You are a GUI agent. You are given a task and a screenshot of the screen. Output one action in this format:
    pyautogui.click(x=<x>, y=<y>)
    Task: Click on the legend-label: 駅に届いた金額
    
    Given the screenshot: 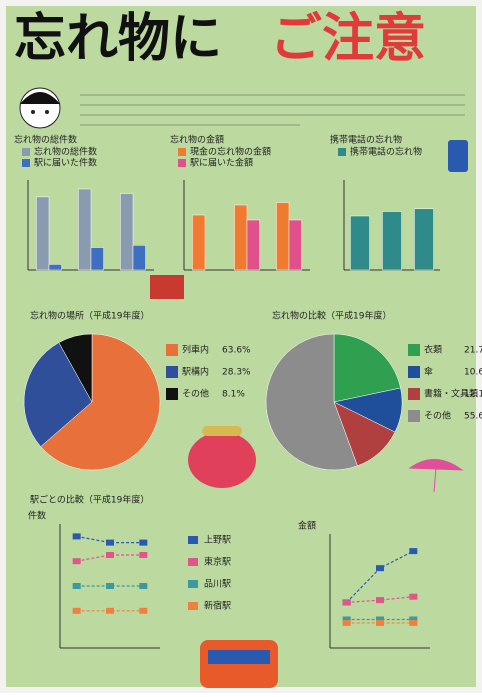 What is the action you would take?
    pyautogui.click(x=221, y=163)
    